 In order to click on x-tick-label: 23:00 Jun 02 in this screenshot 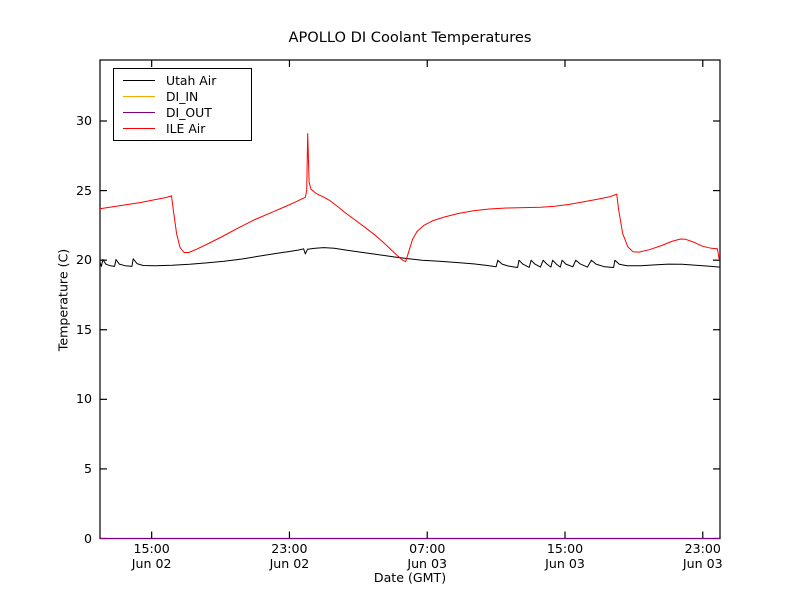, I will do `click(289, 556)`.